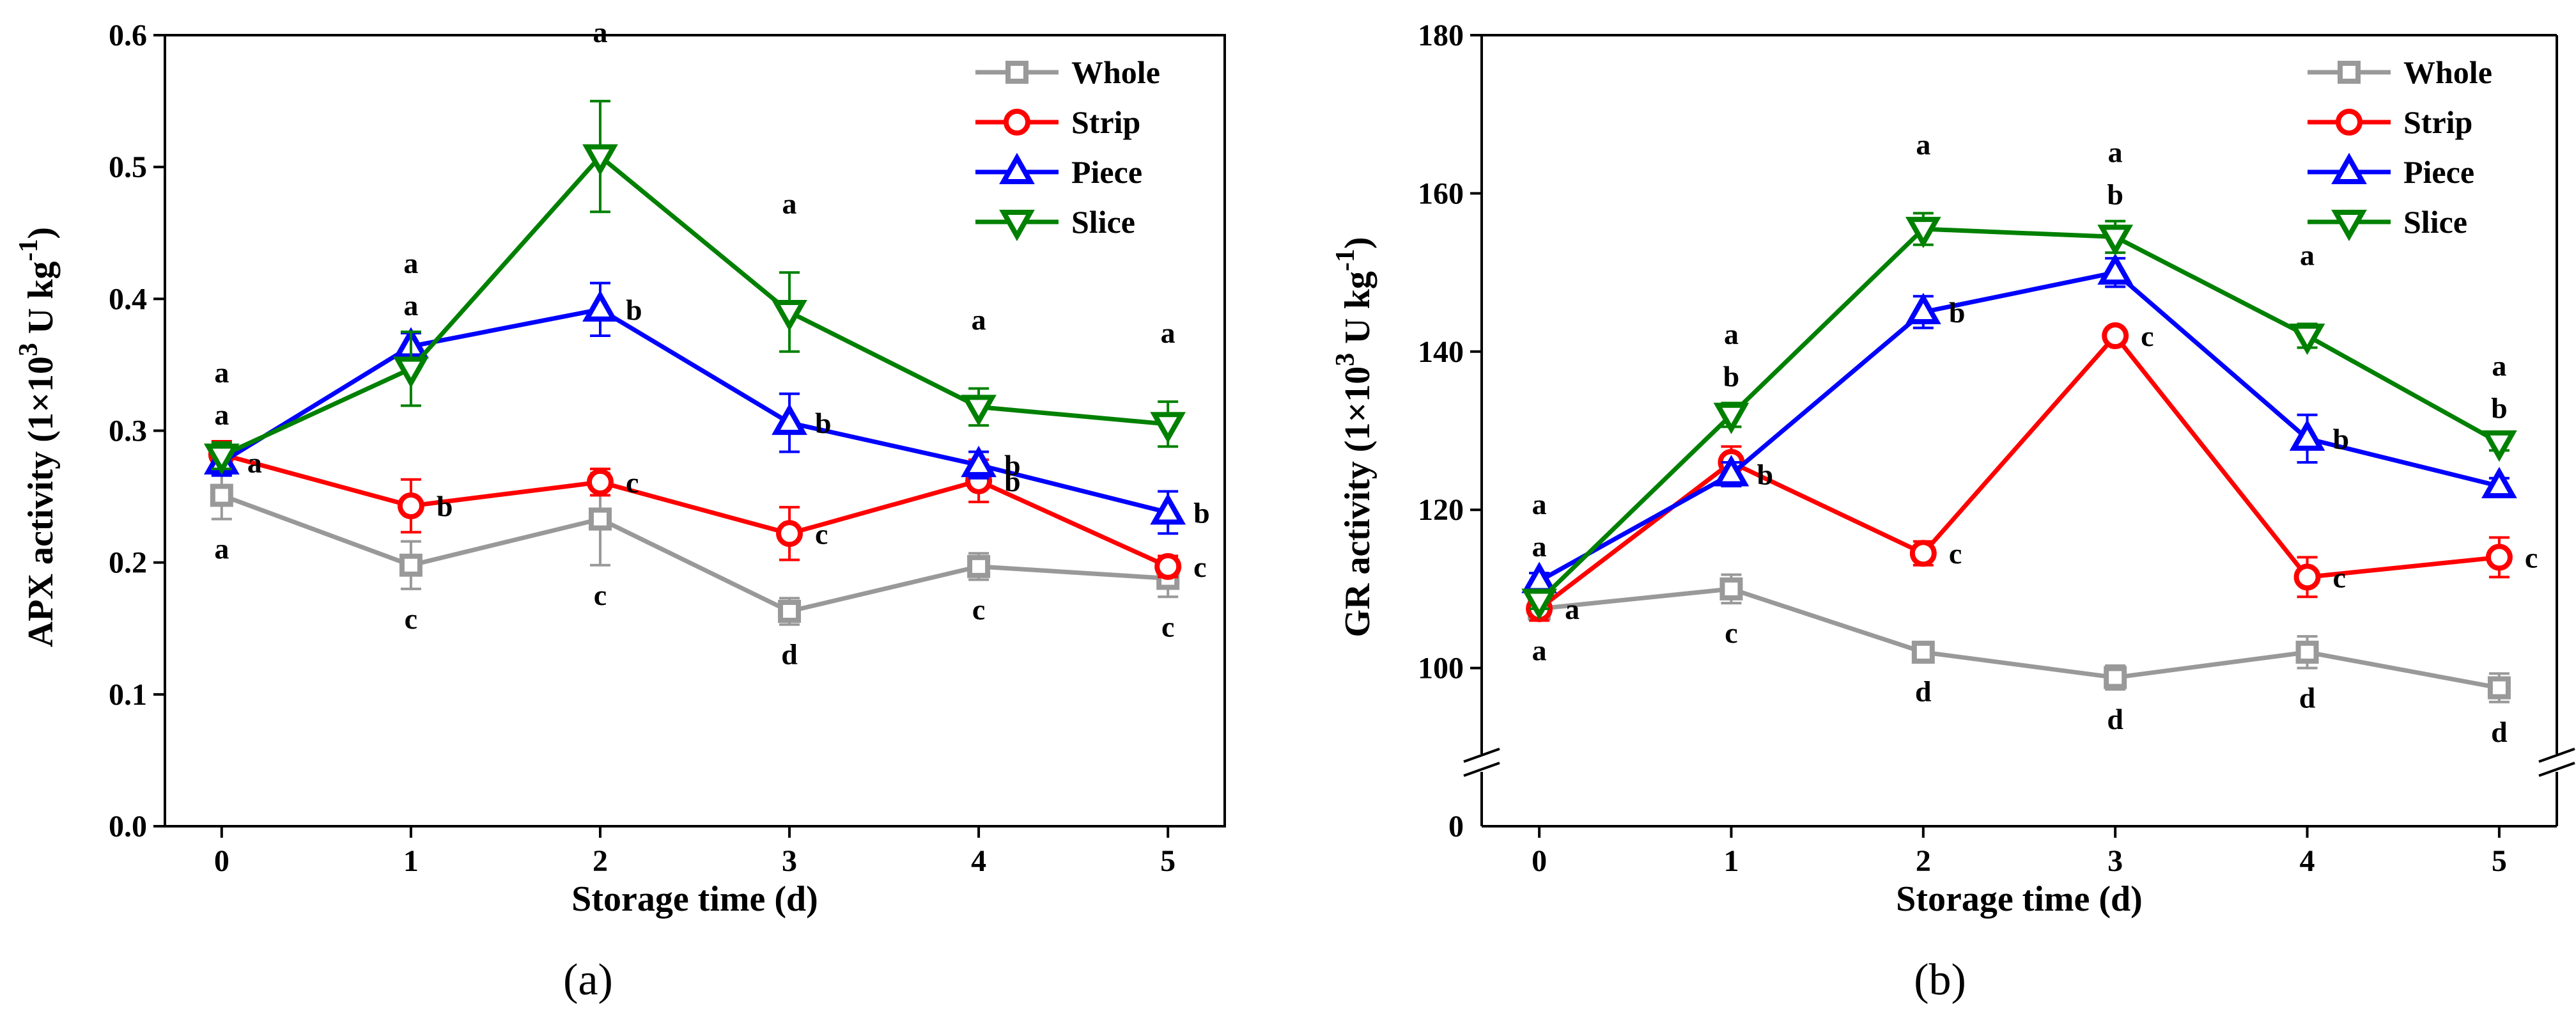 This screenshot has height=1020, width=2576. Describe the element at coordinates (1456, 826) in the screenshot. I see `y-tick-label: 0` at that location.